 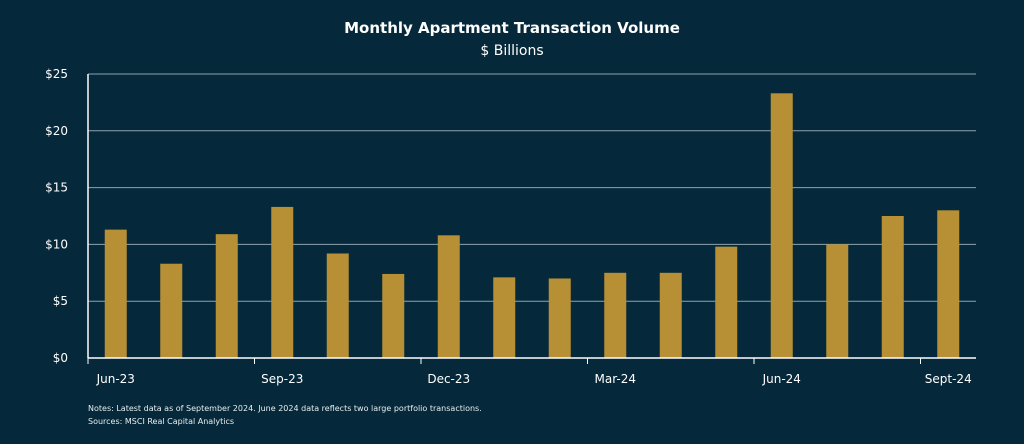 What do you see at coordinates (56, 188) in the screenshot?
I see `y-tick-label: $15` at bounding box center [56, 188].